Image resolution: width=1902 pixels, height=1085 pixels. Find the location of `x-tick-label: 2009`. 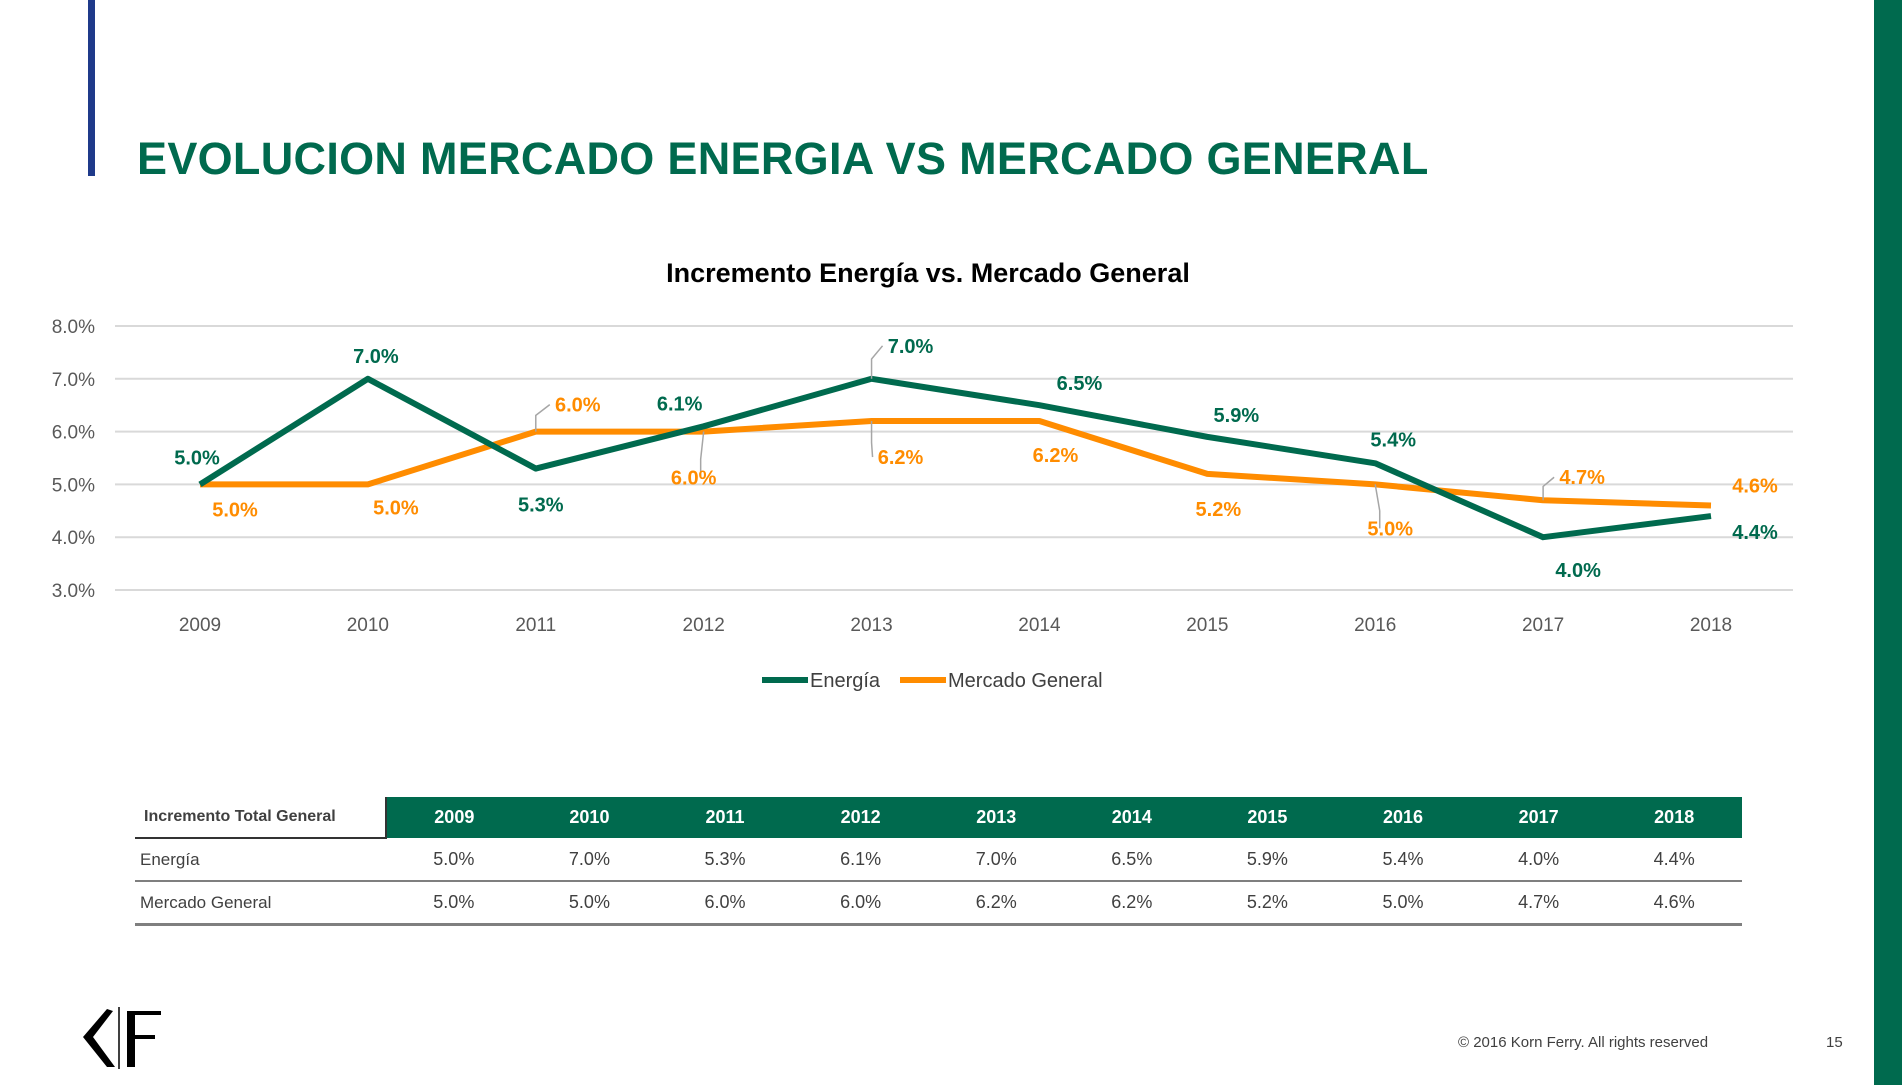

x-tick-label: 2009 is located at coordinates (200, 625).